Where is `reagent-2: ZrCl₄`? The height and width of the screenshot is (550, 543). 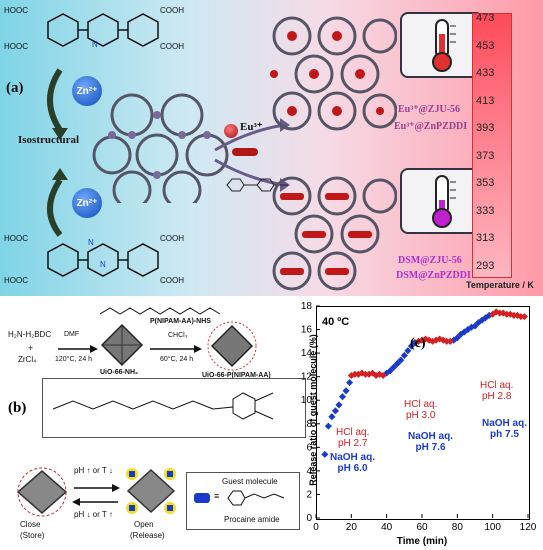
reagent-2: ZrCl₄ is located at coordinates (27, 359).